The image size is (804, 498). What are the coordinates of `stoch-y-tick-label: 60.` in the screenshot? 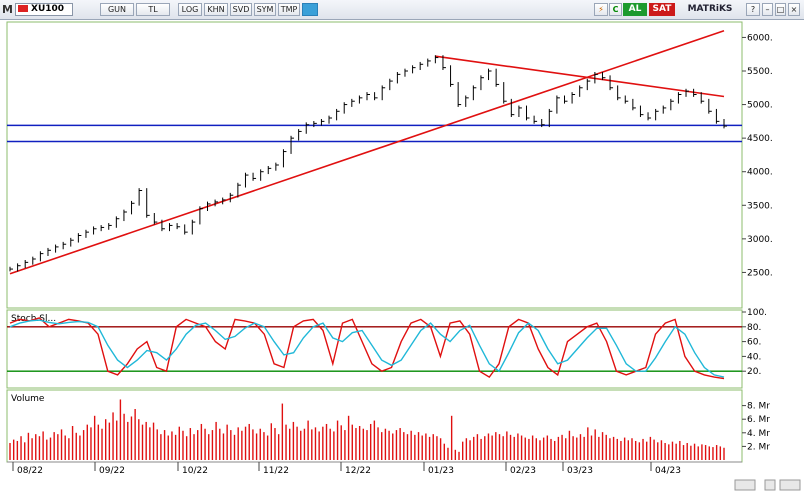 It's located at (754, 343).